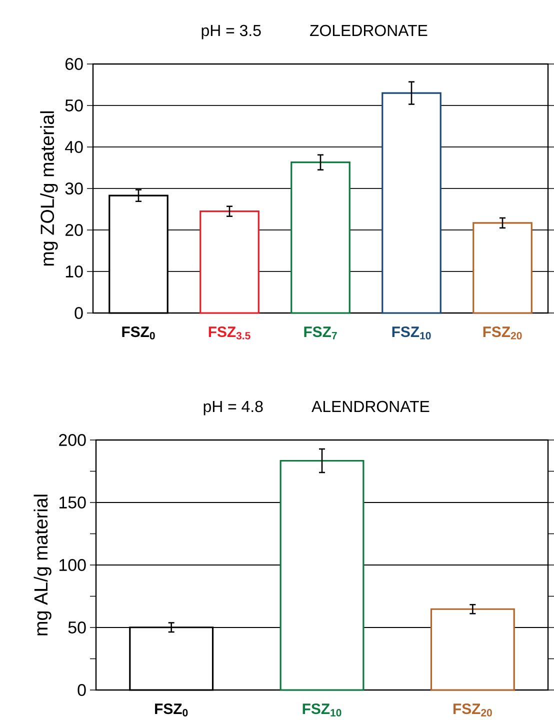 The width and height of the screenshot is (554, 720). Describe the element at coordinates (229, 333) in the screenshot. I see `x-tick-label: FSZ$_{3.5}$` at that location.